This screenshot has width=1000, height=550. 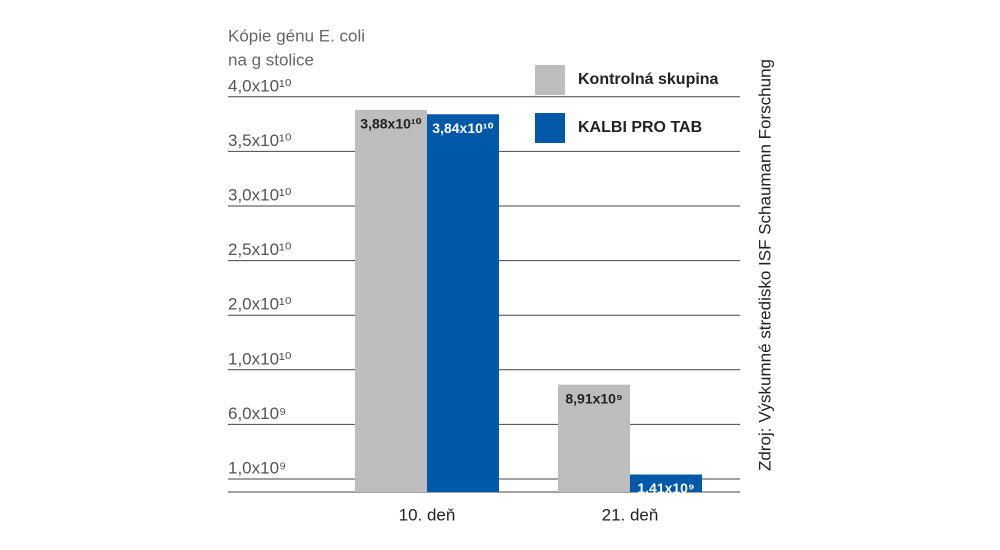 What do you see at coordinates (260, 249) in the screenshot?
I see `y-tick-label: 2,5x10¹⁰` at bounding box center [260, 249].